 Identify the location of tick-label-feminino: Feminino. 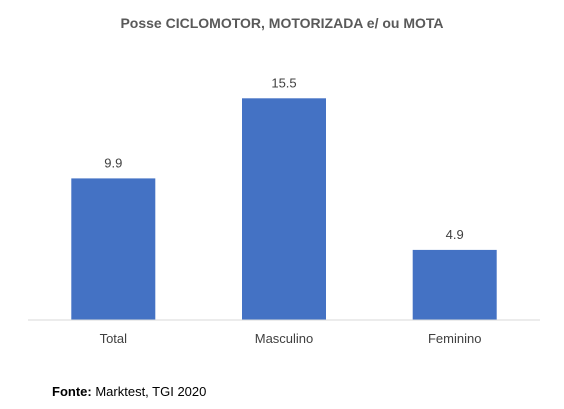
(454, 338).